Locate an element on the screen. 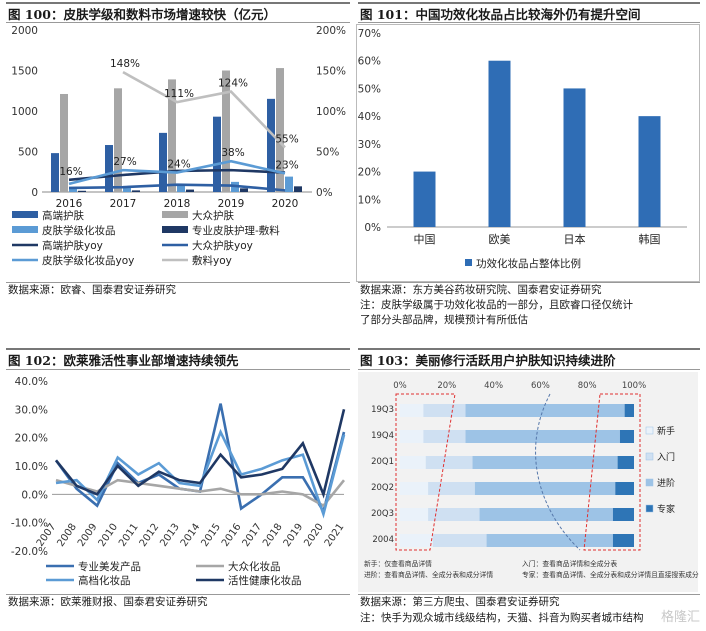 This screenshot has width=706, height=631. legend-label: 专家 is located at coordinates (666, 509).